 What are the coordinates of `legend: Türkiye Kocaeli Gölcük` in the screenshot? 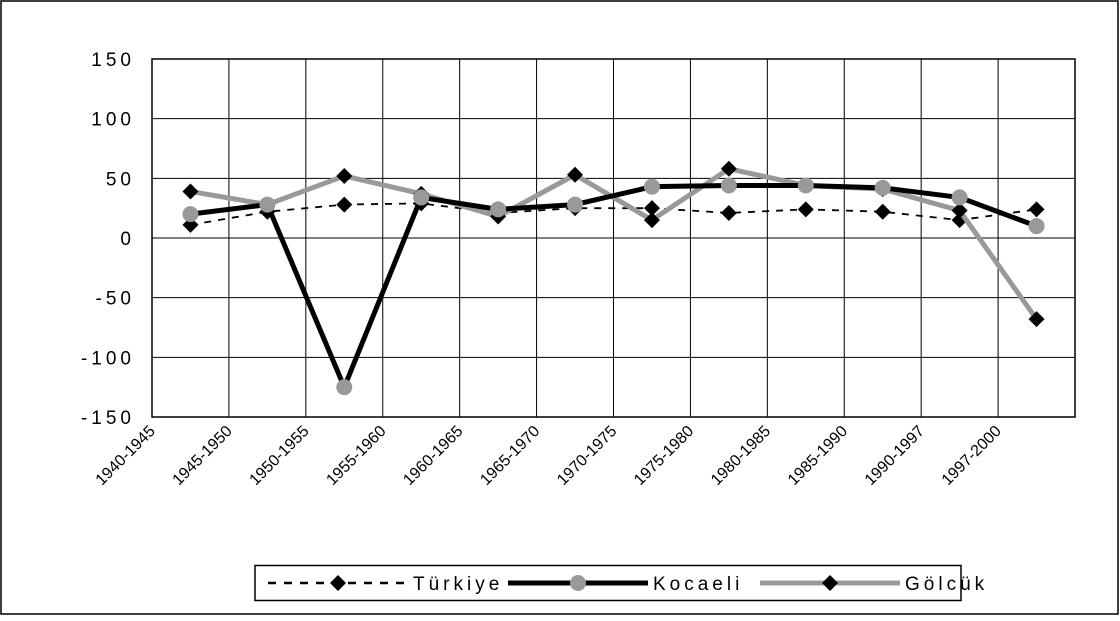 It's located at (621, 583).